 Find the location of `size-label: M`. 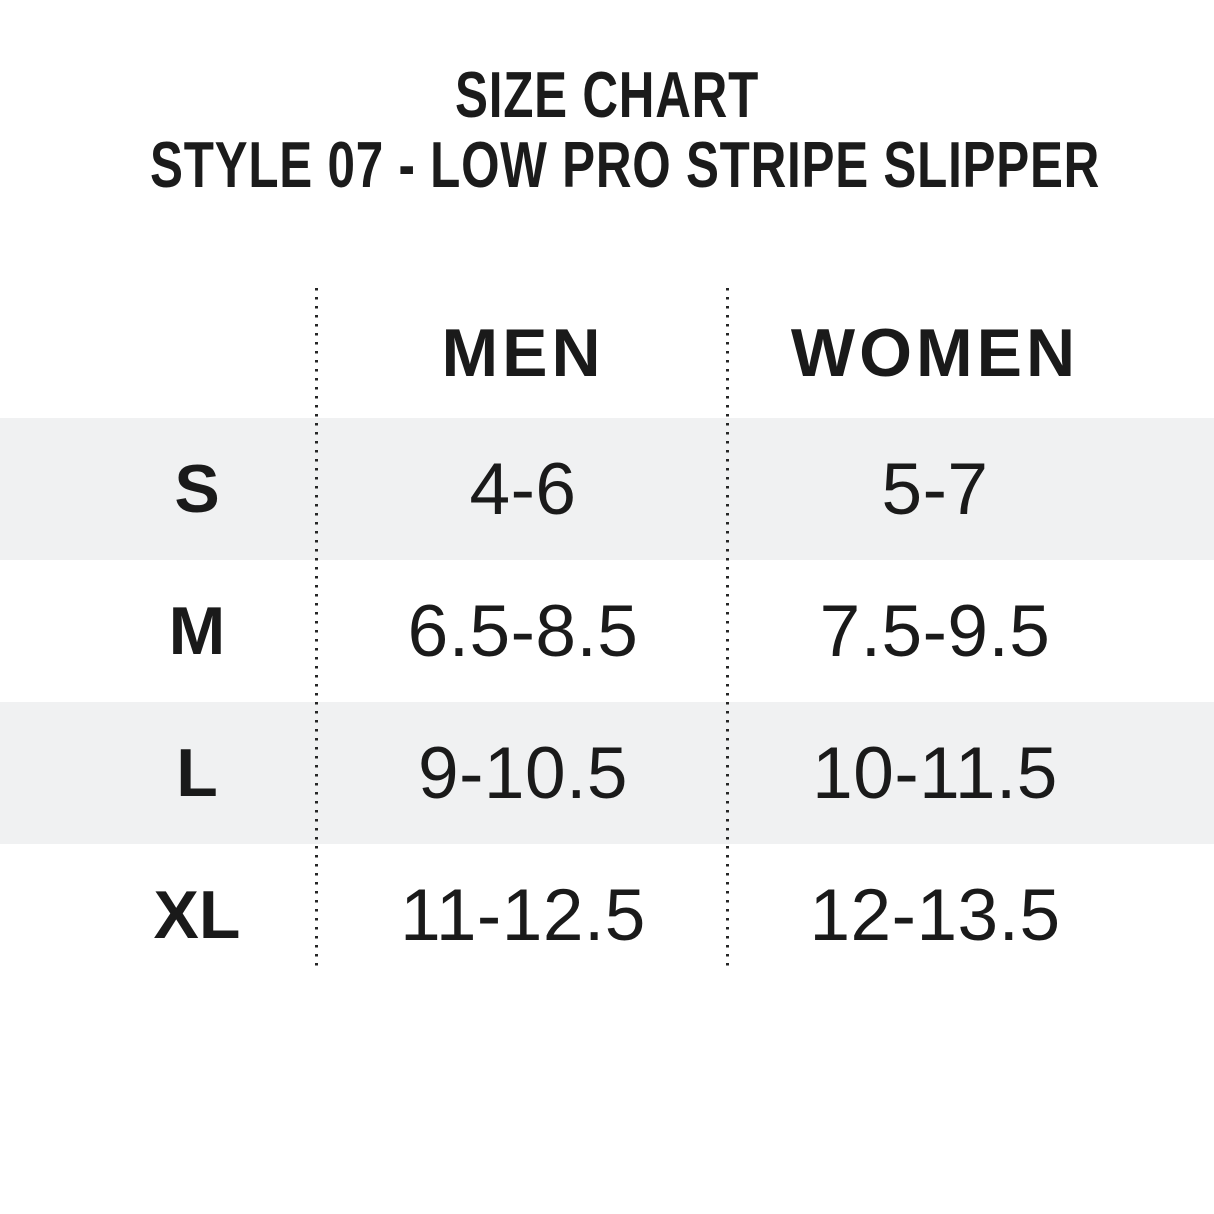

size-label: M is located at coordinates (197, 631).